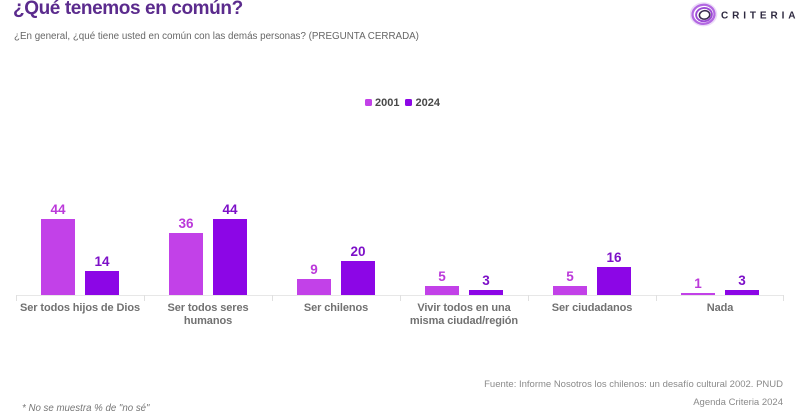 The width and height of the screenshot is (800, 412). What do you see at coordinates (760, 16) in the screenshot?
I see `svg-text: CRITERIA` at bounding box center [760, 16].